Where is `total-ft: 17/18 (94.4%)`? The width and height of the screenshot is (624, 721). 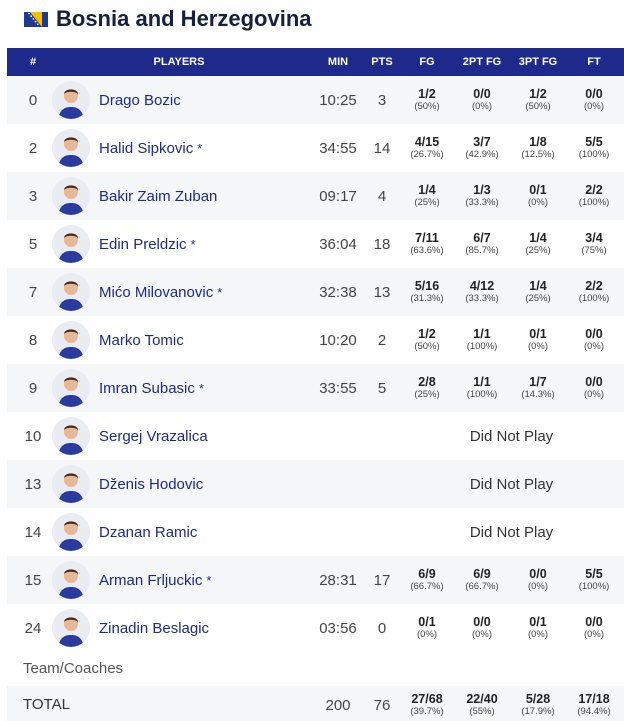
total-ft: 17/18 (94.4%) is located at coordinates (594, 703).